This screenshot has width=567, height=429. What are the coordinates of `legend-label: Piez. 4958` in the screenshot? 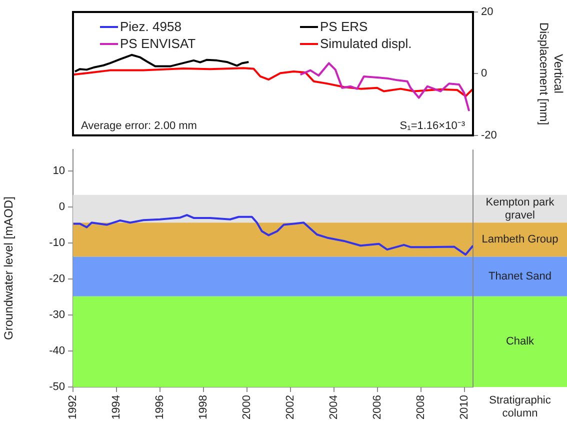 It's located at (151, 26).